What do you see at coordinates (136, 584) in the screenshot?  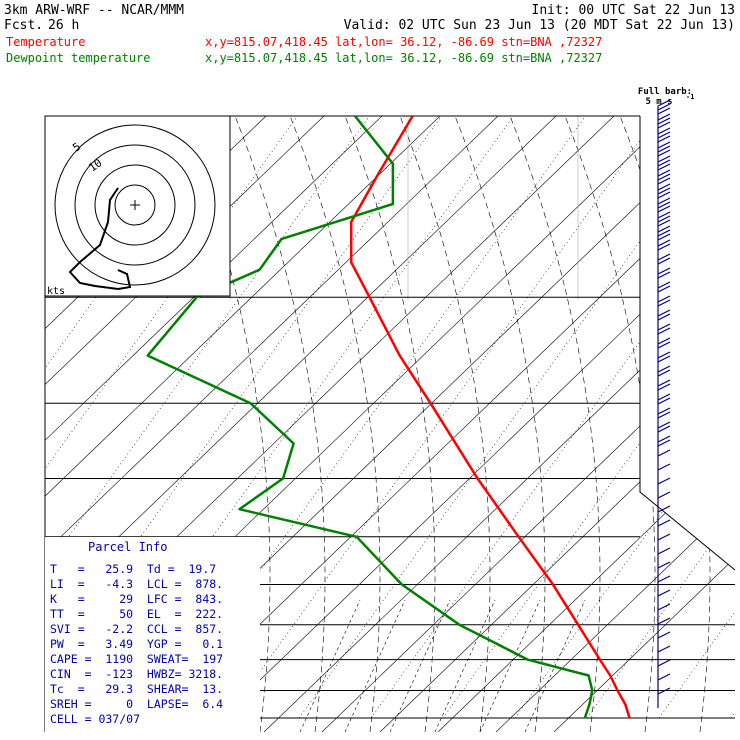 I see `parcel-info-row: LI = -4.3 LCL = 878.` at bounding box center [136, 584].